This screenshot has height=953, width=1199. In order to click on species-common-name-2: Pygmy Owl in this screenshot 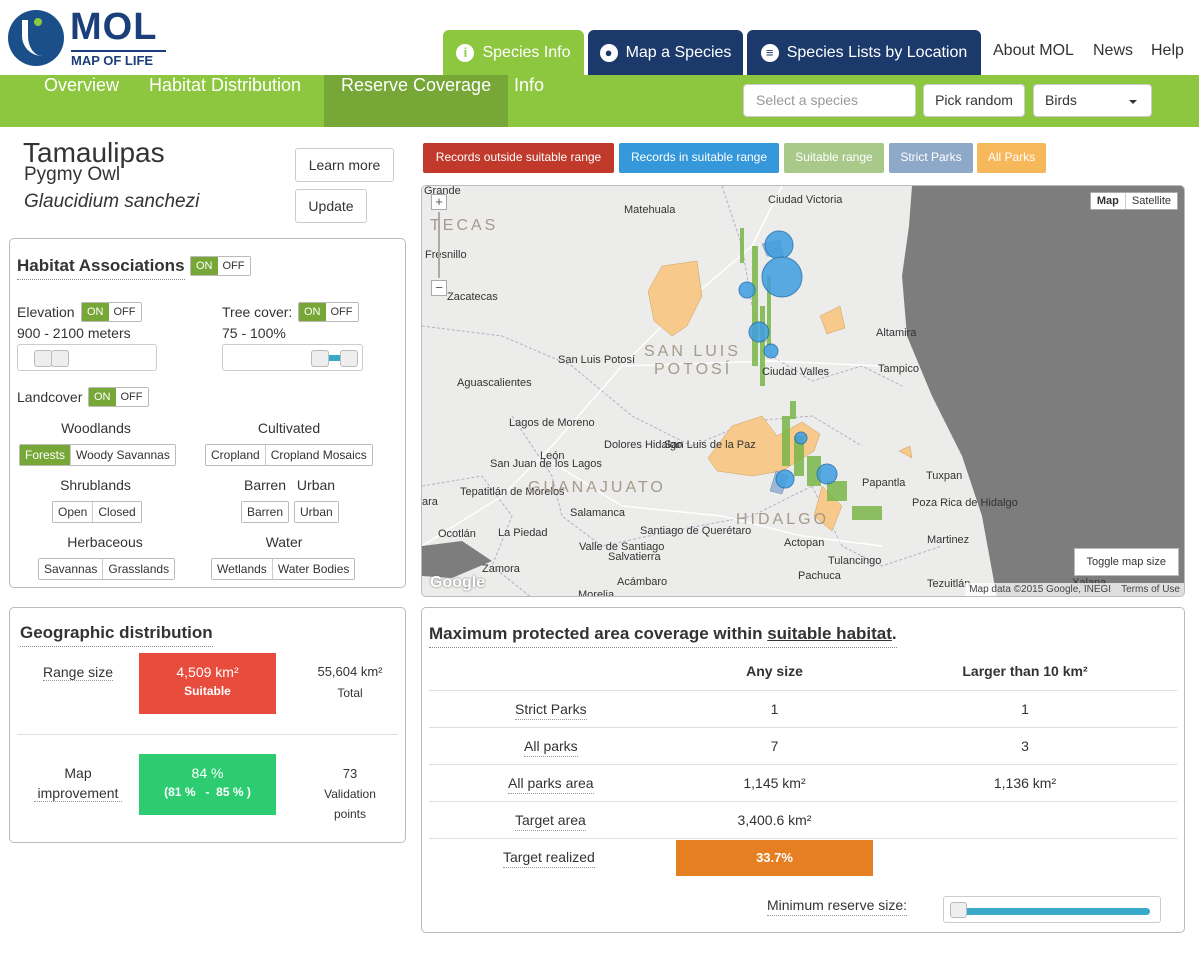, I will do `click(72, 174)`.